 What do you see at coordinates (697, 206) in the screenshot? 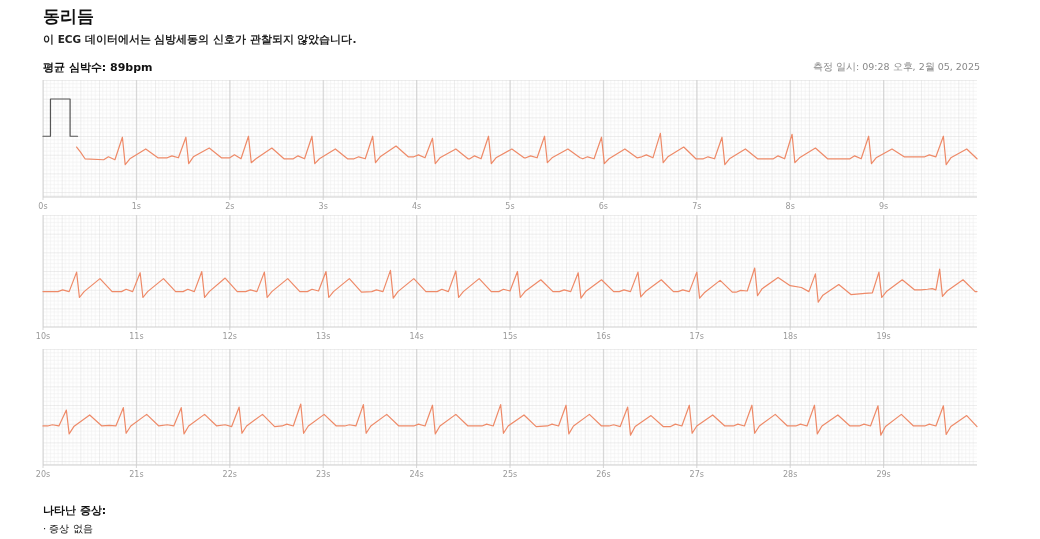
I see `x-tick-label: 7s` at bounding box center [697, 206].